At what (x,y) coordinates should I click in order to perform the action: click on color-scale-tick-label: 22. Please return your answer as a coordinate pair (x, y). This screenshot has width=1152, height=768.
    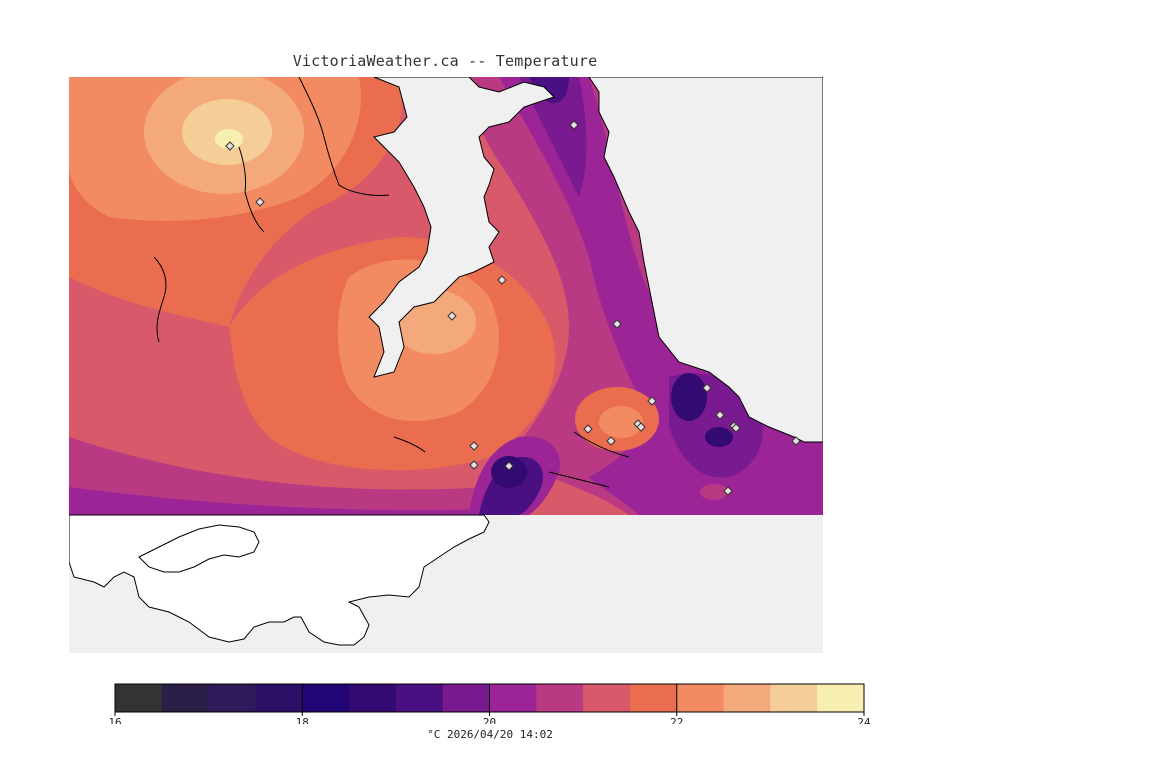
    Looking at the image, I should click on (676, 720).